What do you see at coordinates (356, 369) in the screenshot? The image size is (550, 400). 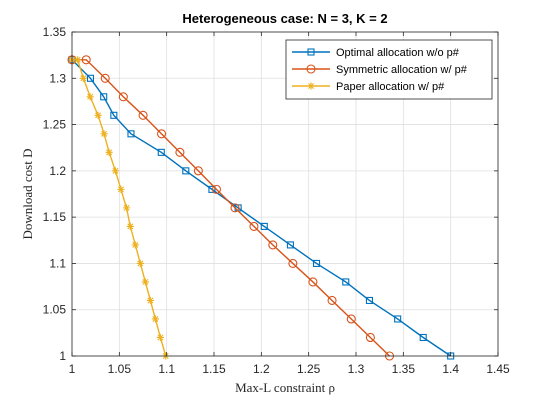 I see `x-tick-label: 1.3` at bounding box center [356, 369].